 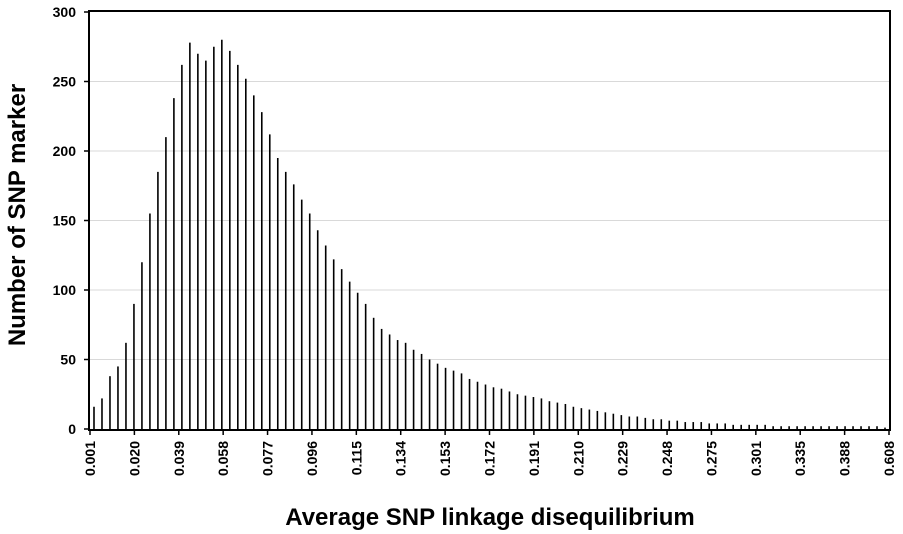 What do you see at coordinates (800, 458) in the screenshot?
I see `x-tick-label: 0.335` at bounding box center [800, 458].